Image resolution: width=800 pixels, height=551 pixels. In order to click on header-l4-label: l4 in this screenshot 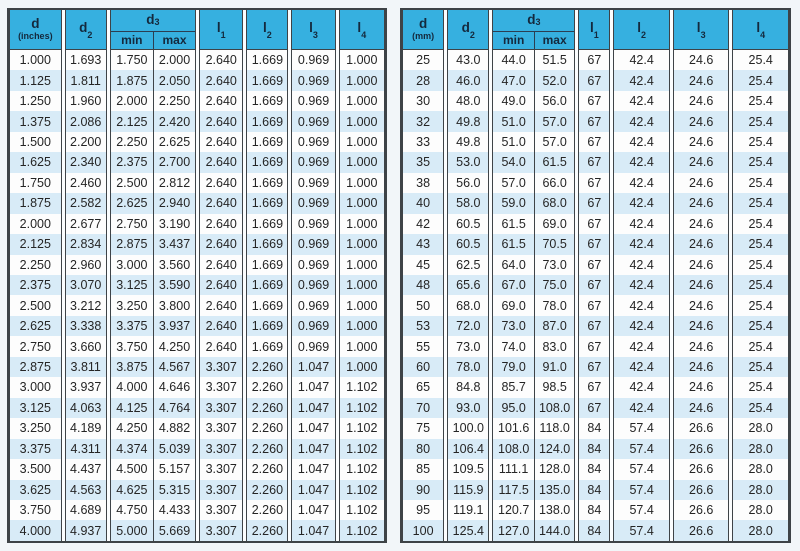, I will do `click(362, 29)`.